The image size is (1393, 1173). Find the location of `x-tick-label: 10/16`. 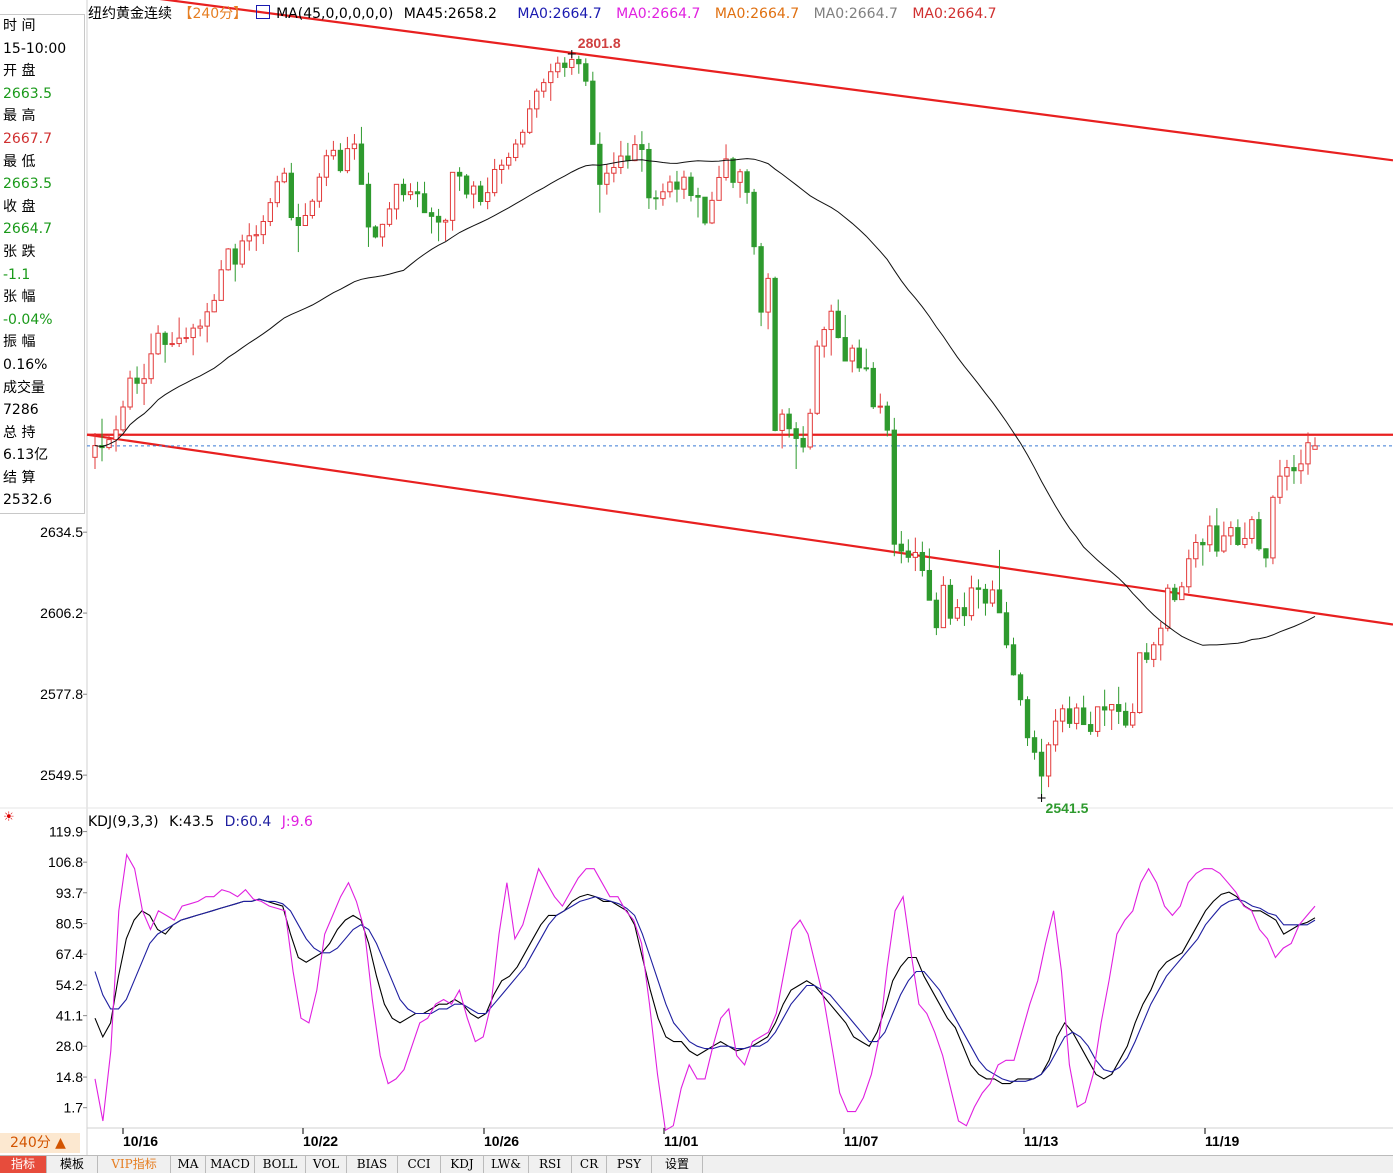

x-tick-label: 10/16 is located at coordinates (140, 1141).